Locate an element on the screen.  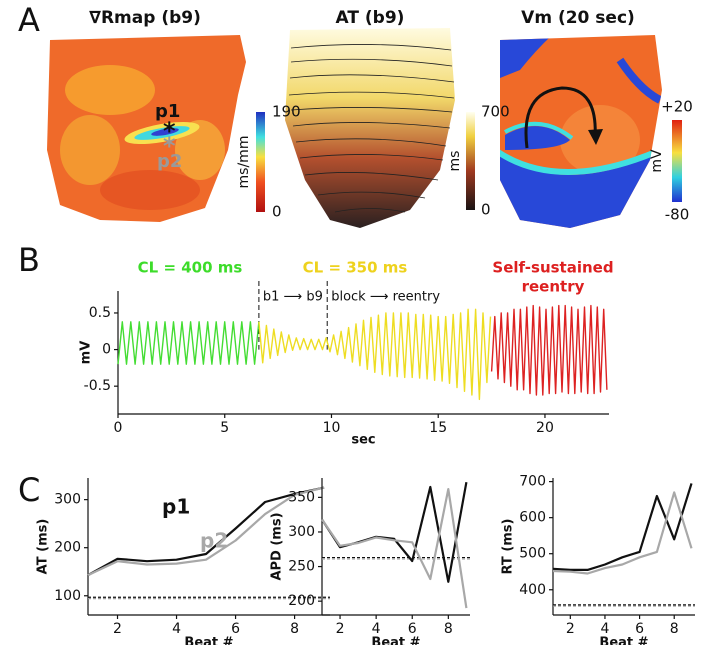
annotation: CL = 350 ms is located at coordinates (355, 268).